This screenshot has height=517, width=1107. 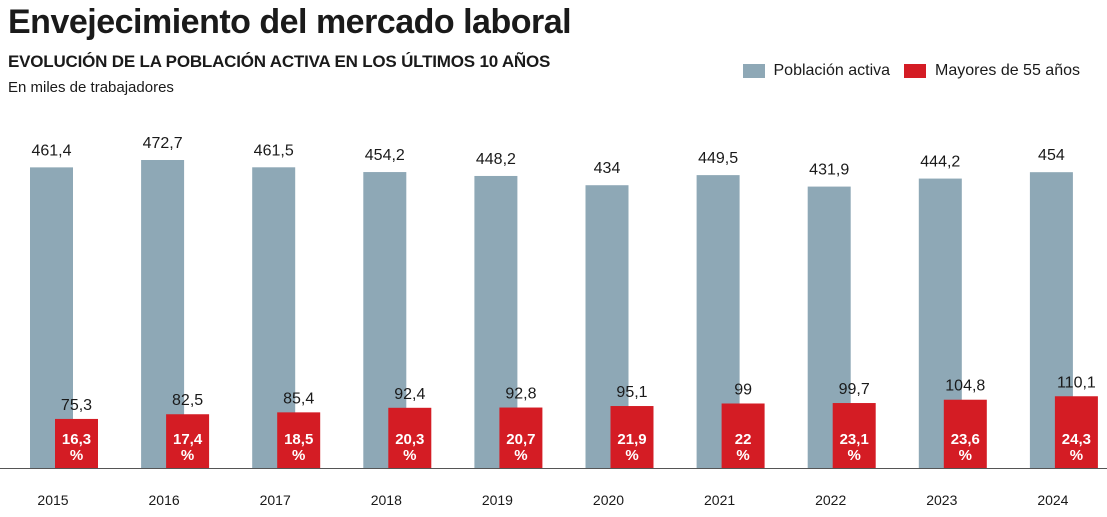 What do you see at coordinates (163, 143) in the screenshot?
I see `value-label-poblacion-activa-2016: 472,7` at bounding box center [163, 143].